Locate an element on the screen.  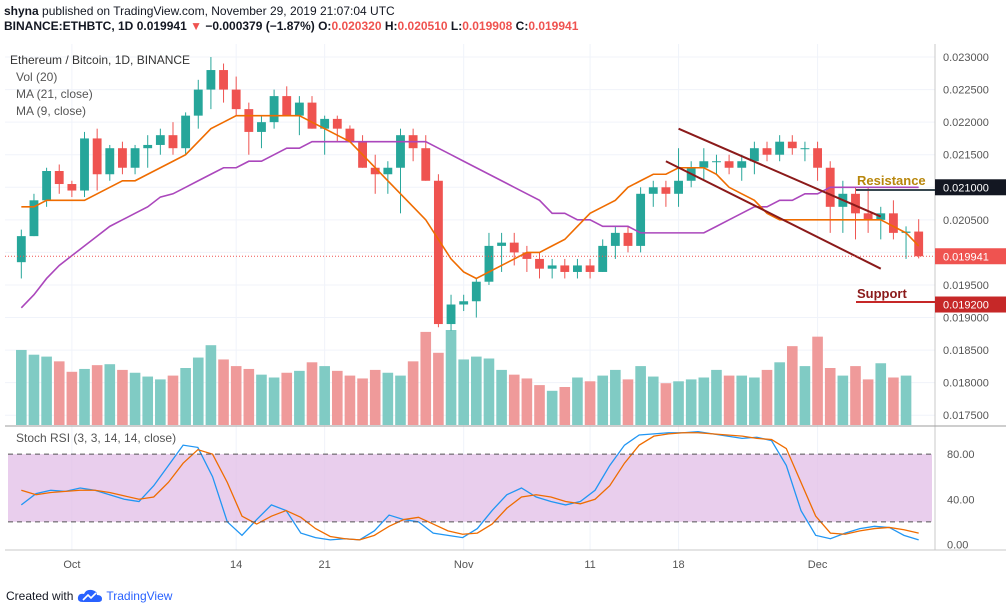
tradingview-logo: TradingView is located at coordinates (124, 596).